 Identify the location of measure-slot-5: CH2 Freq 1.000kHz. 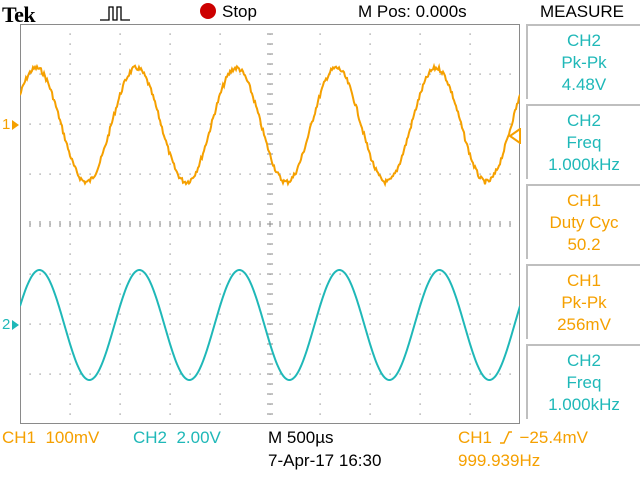
(583, 381).